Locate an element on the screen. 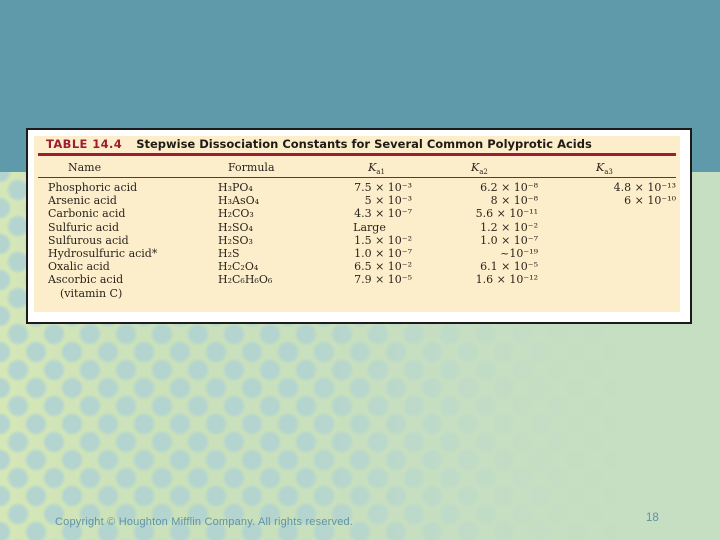  table-row: Sulfuric acid H₂SO₄ Large 1.2 × 10⁻² is located at coordinates (357, 227).